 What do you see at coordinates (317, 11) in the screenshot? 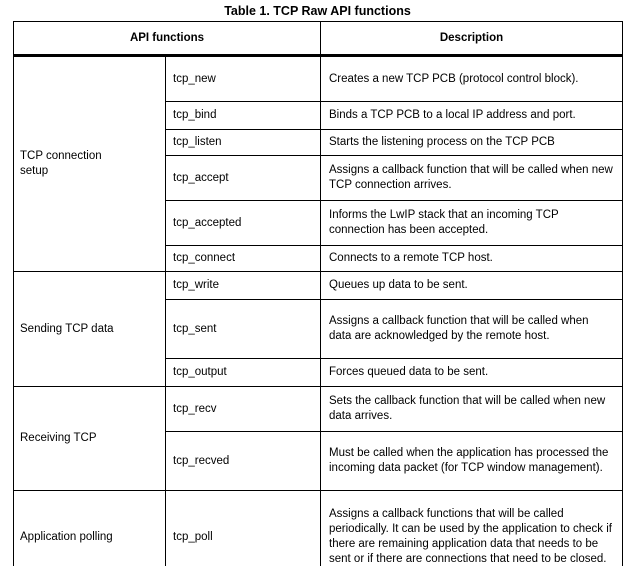
I see `table-title: Table 1. TCP Raw API functions` at bounding box center [317, 11].